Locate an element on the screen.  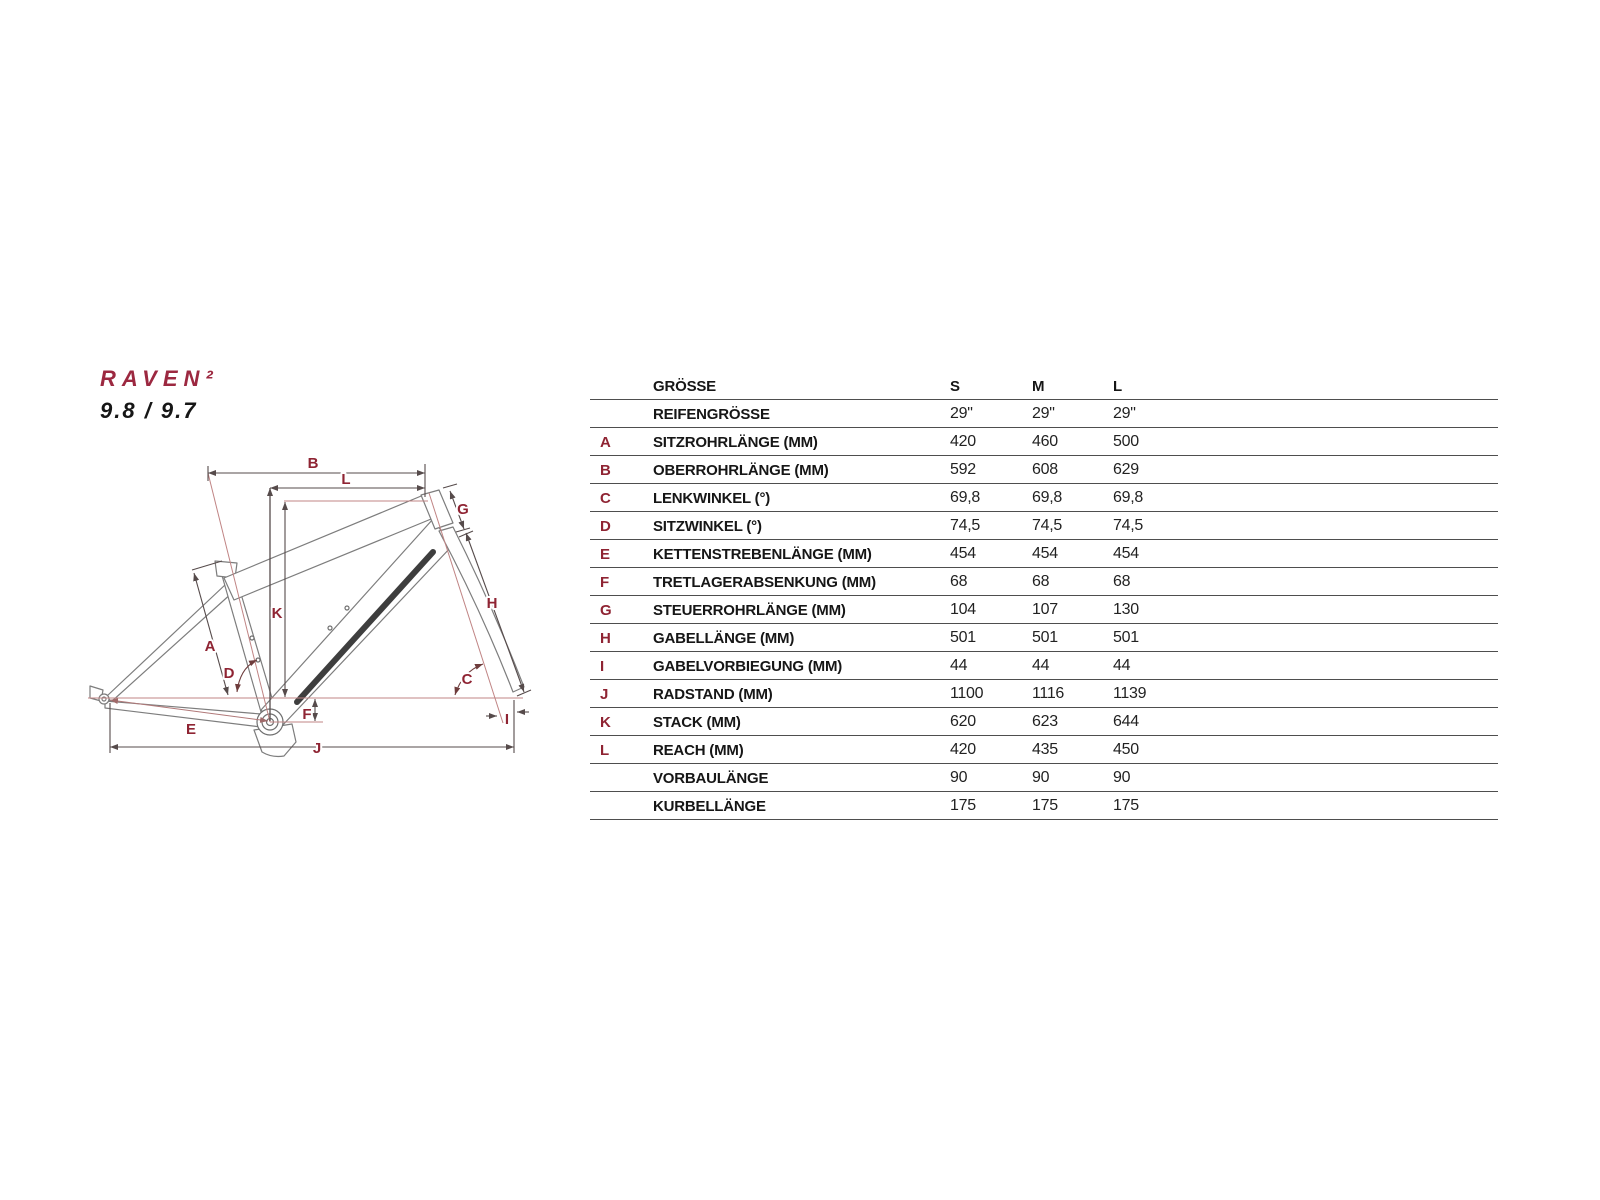
dim-label-k: K is located at coordinates (277, 613).